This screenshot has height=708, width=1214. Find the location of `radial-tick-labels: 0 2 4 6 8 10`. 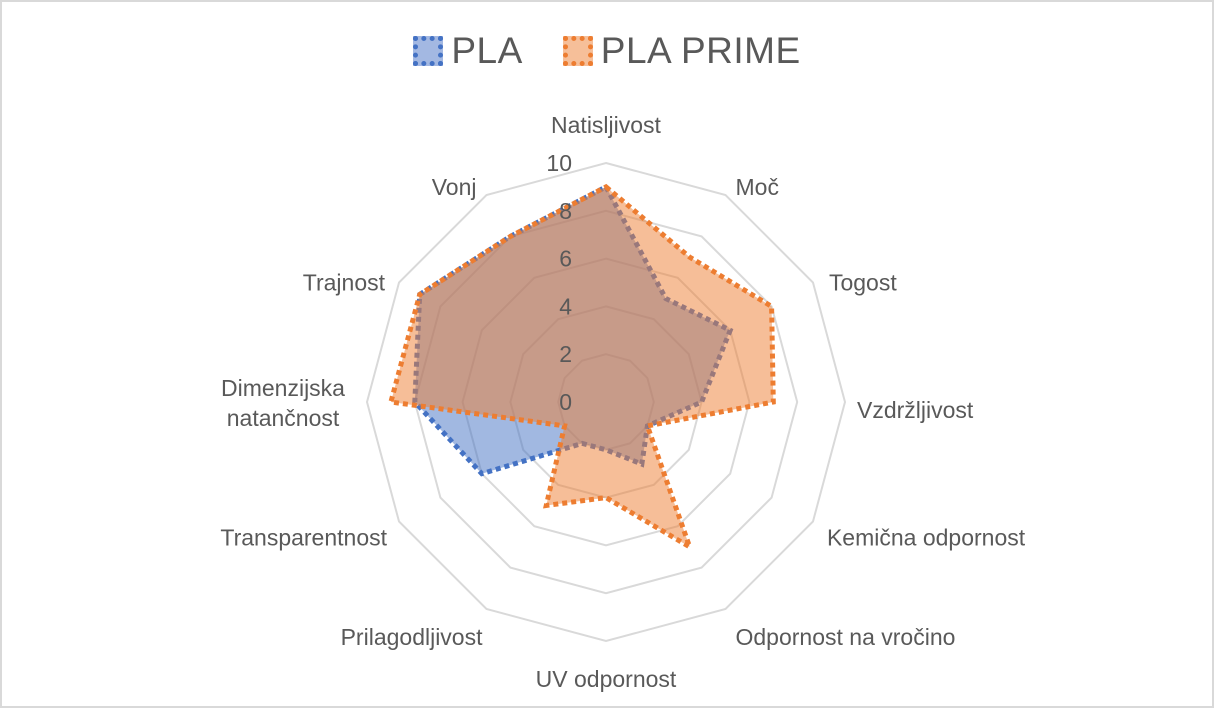

radial-tick-labels: 0 2 4 6 8 10 is located at coordinates (559, 282).